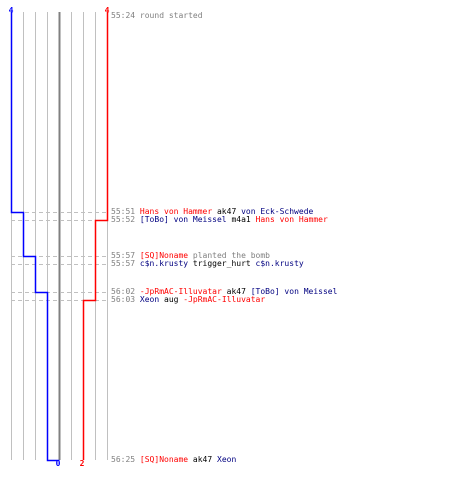 The image size is (450, 500). I want to click on log-action: trigger_hurt, so click(222, 263).